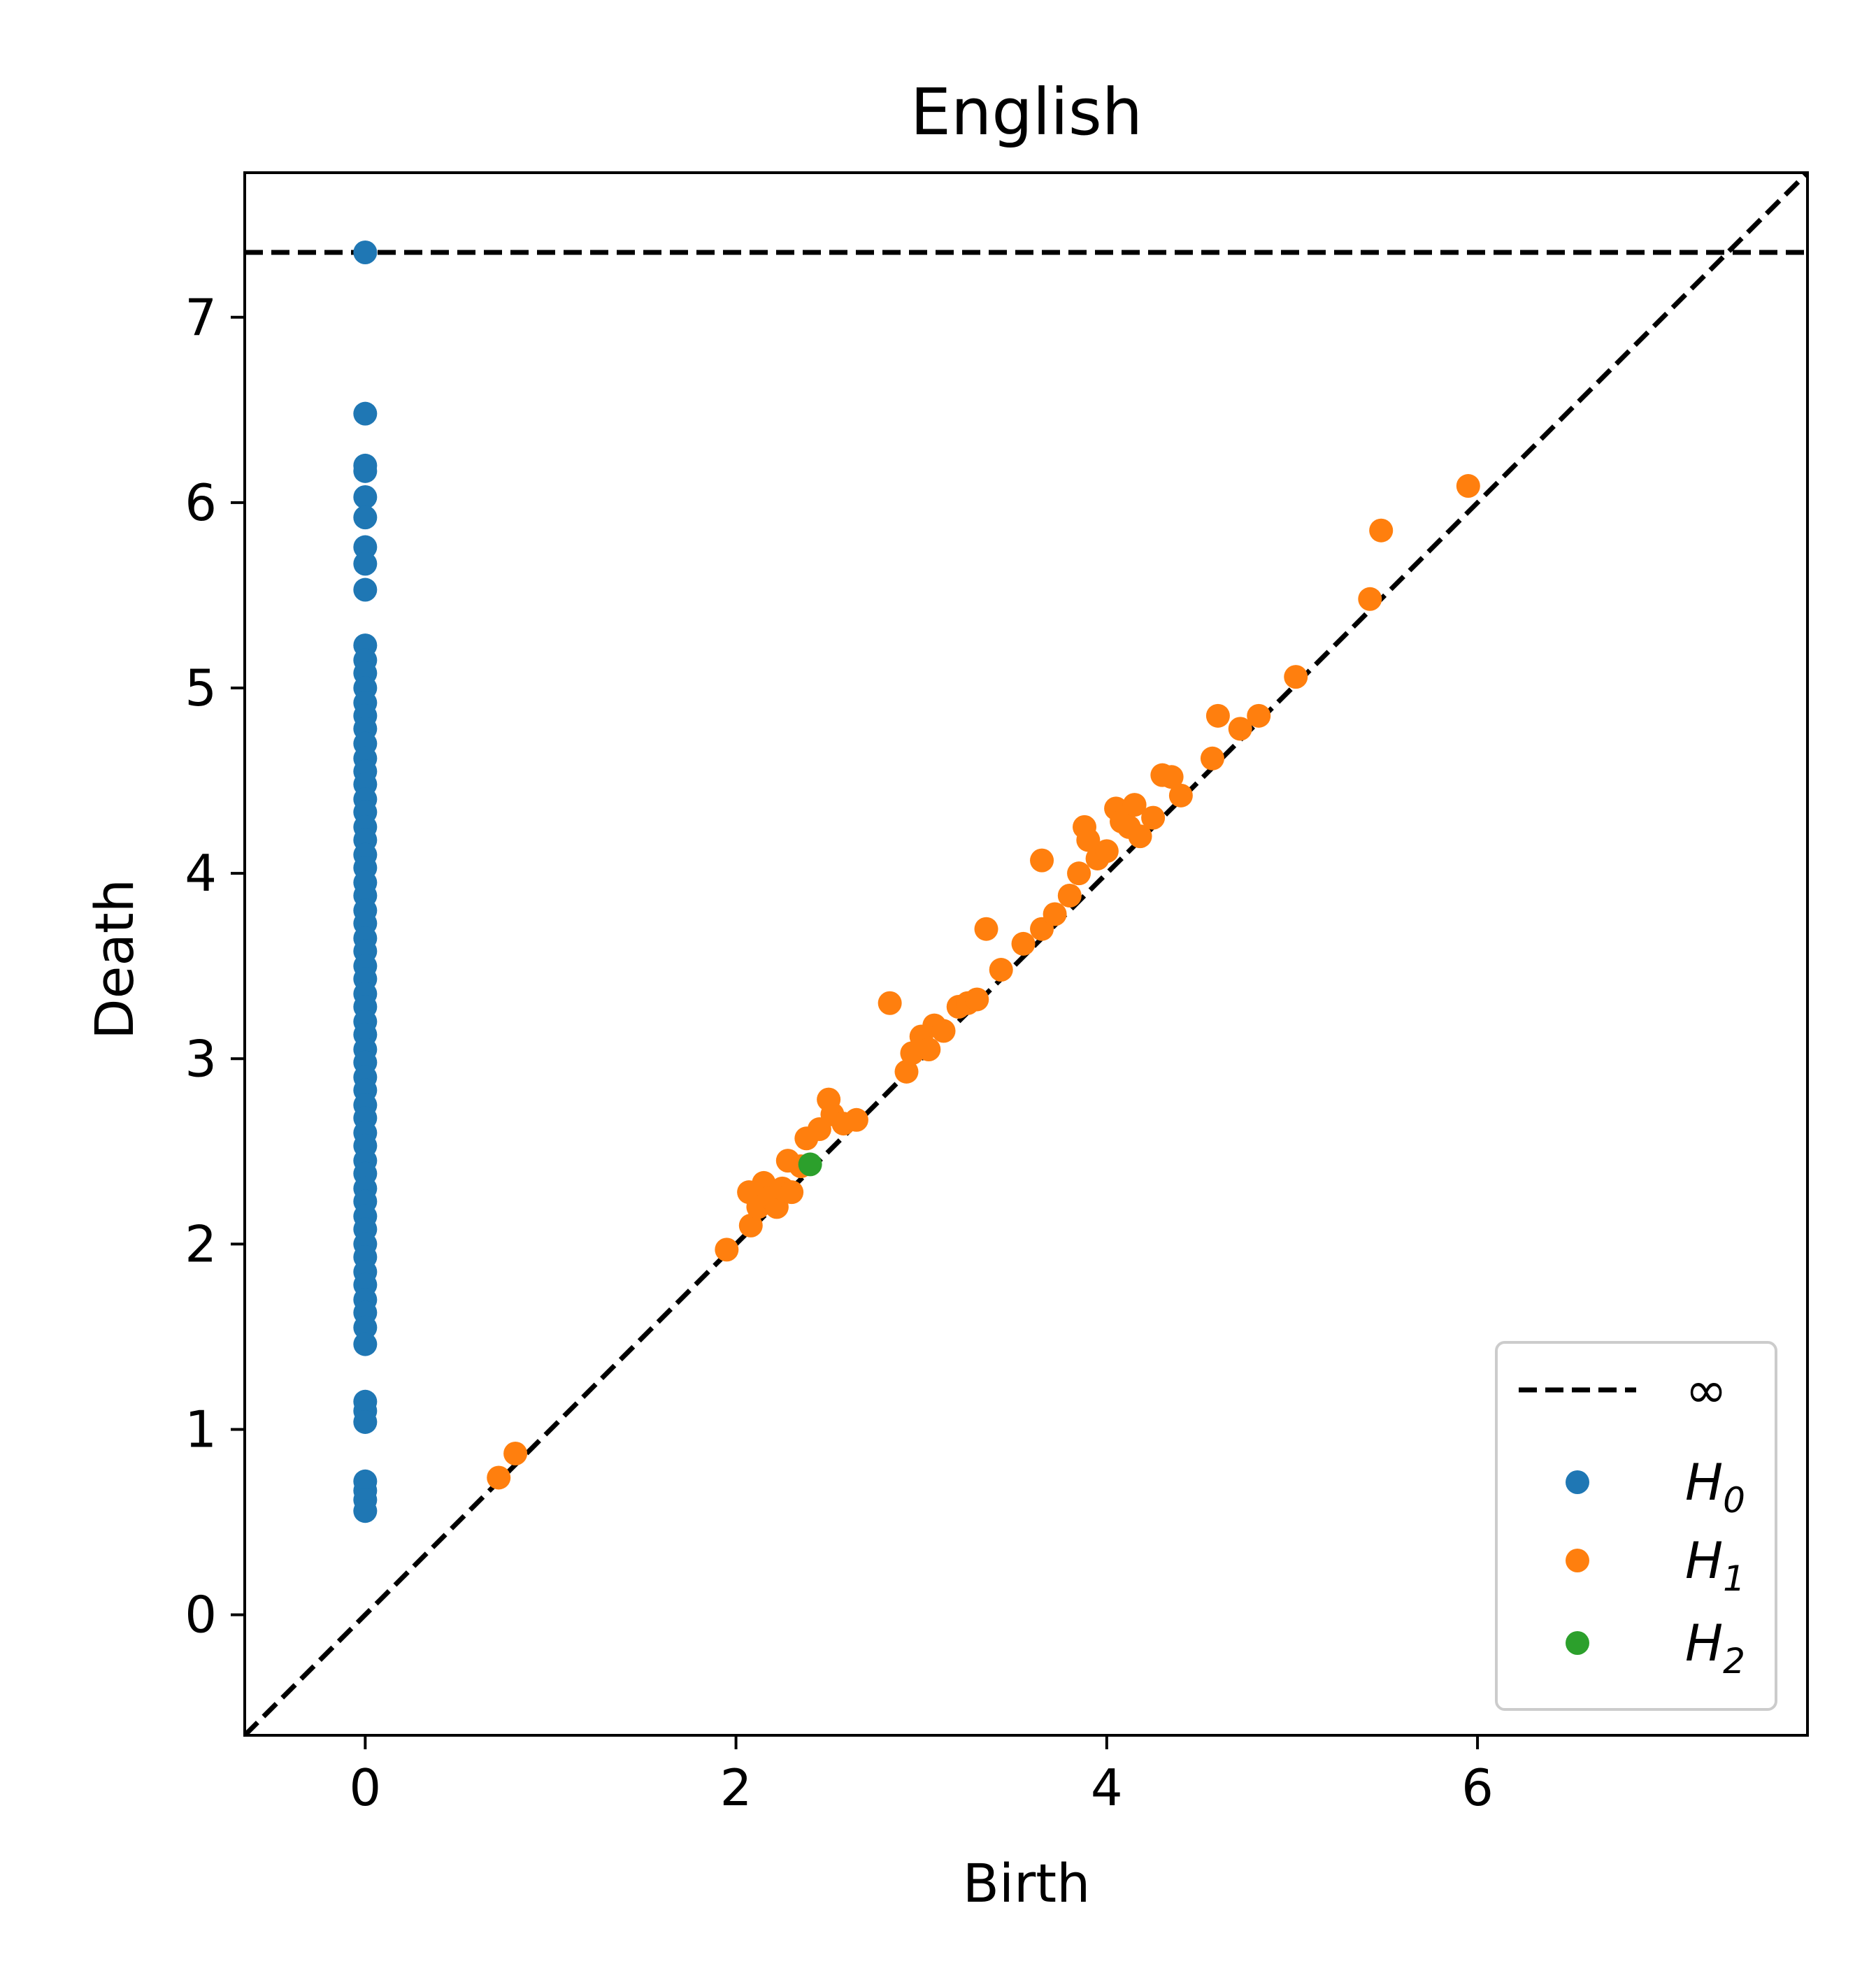 The image size is (1876, 1987). Describe the element at coordinates (201, 688) in the screenshot. I see `y-tick-label-5: 5` at that location.